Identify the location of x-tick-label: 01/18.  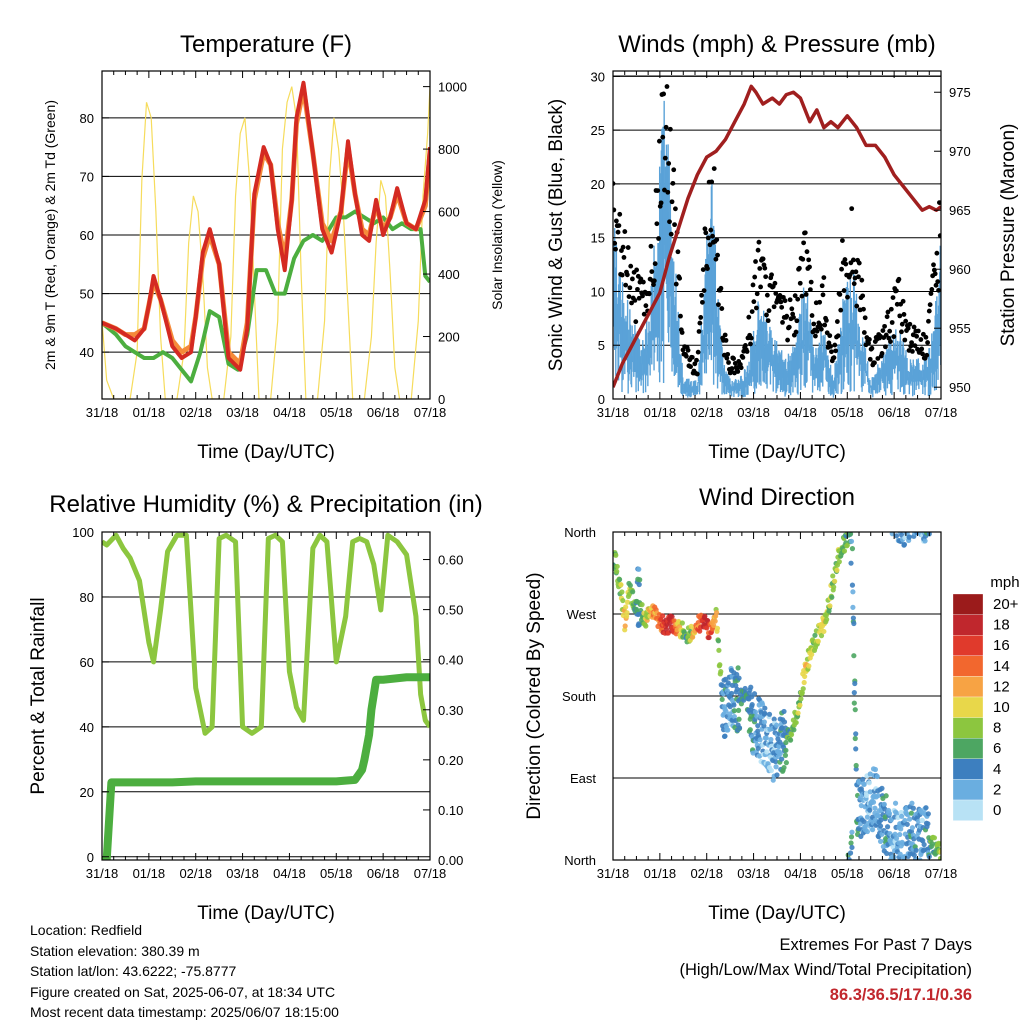
(660, 873).